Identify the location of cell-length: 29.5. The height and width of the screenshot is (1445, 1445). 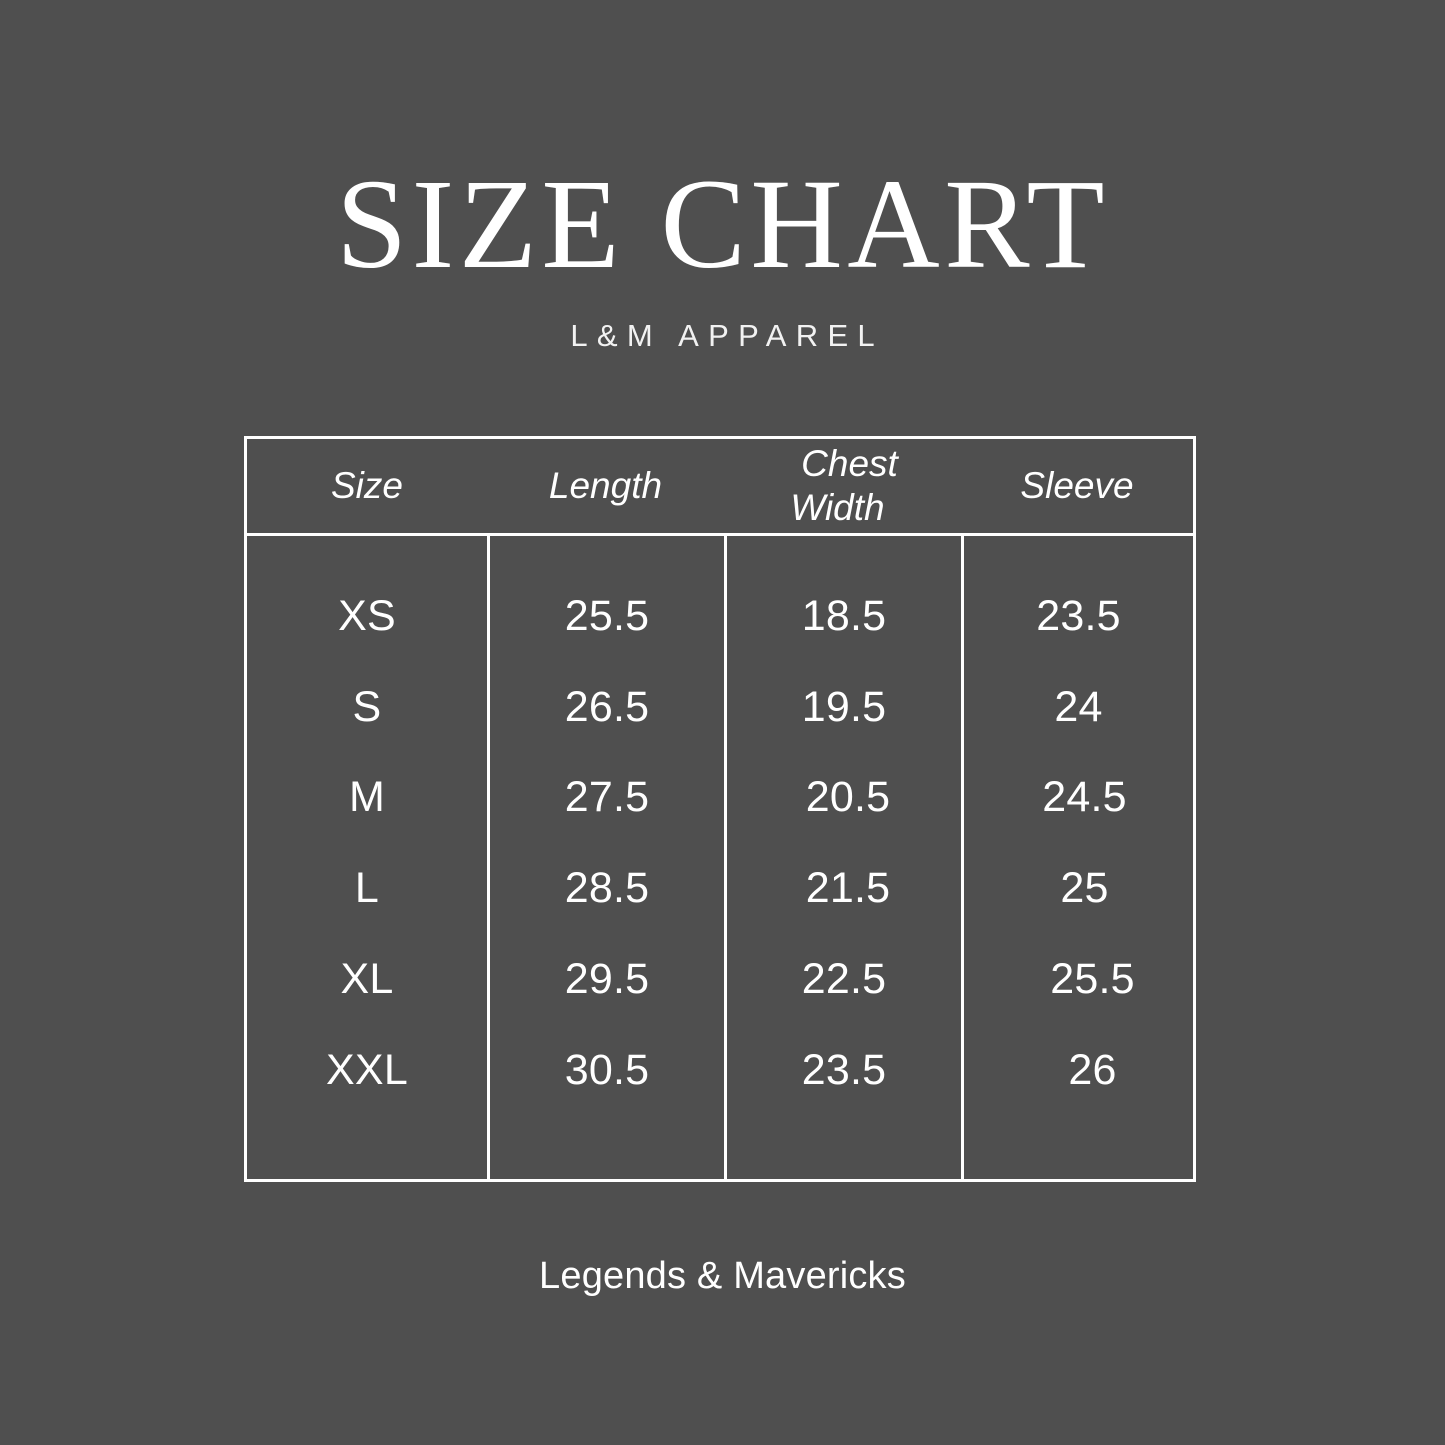
(607, 978).